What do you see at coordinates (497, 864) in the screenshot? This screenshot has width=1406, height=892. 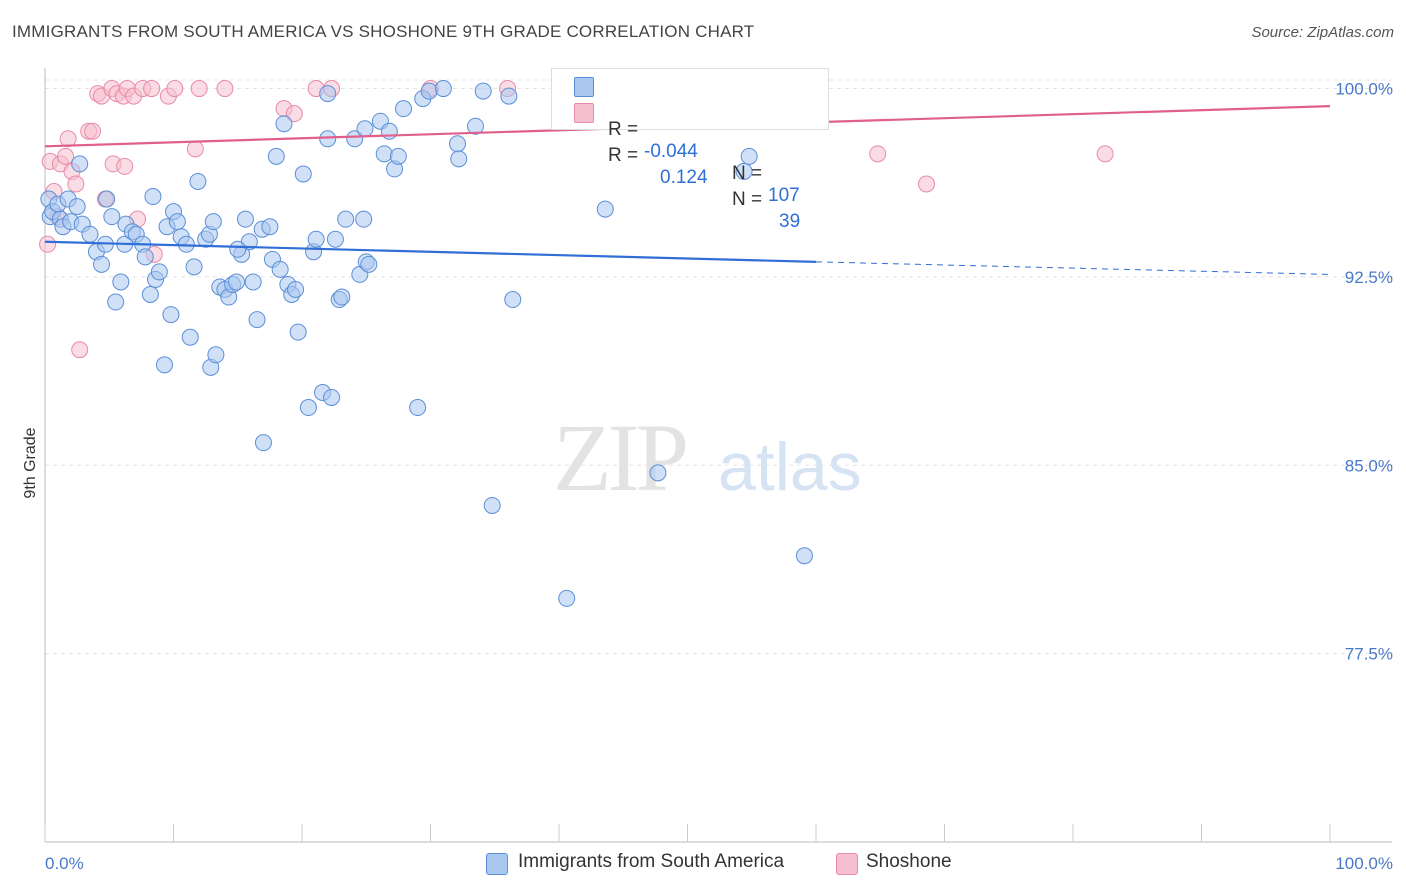 I see `bottom-legend-swatch-blue` at bounding box center [497, 864].